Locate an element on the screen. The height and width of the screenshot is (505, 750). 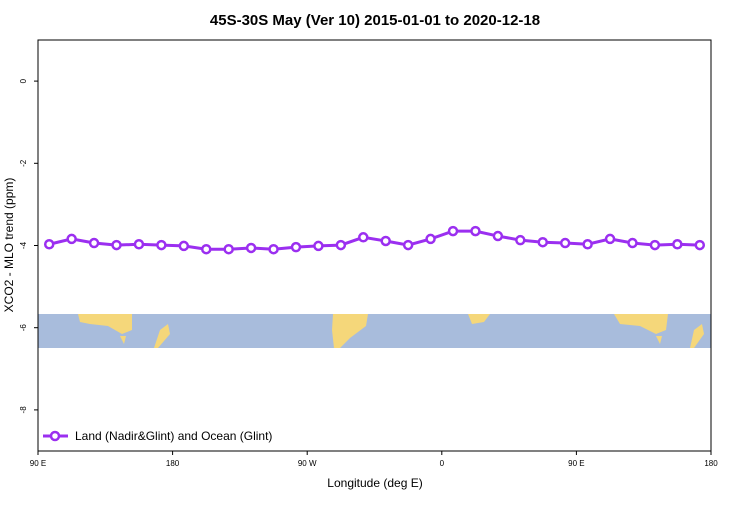
x-axis-label: Longitude (deg E) is located at coordinates (374, 483).